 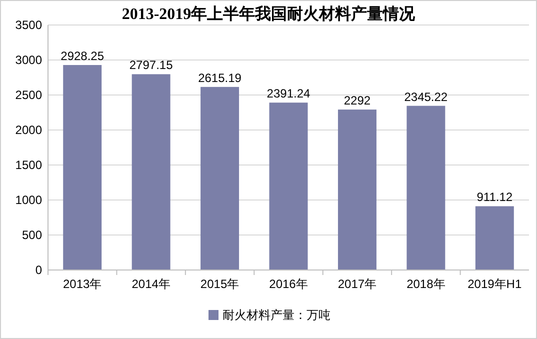 I want to click on chart-title: 2013-2019年上半年我国耐火材料产量情况, so click(x=269, y=14).